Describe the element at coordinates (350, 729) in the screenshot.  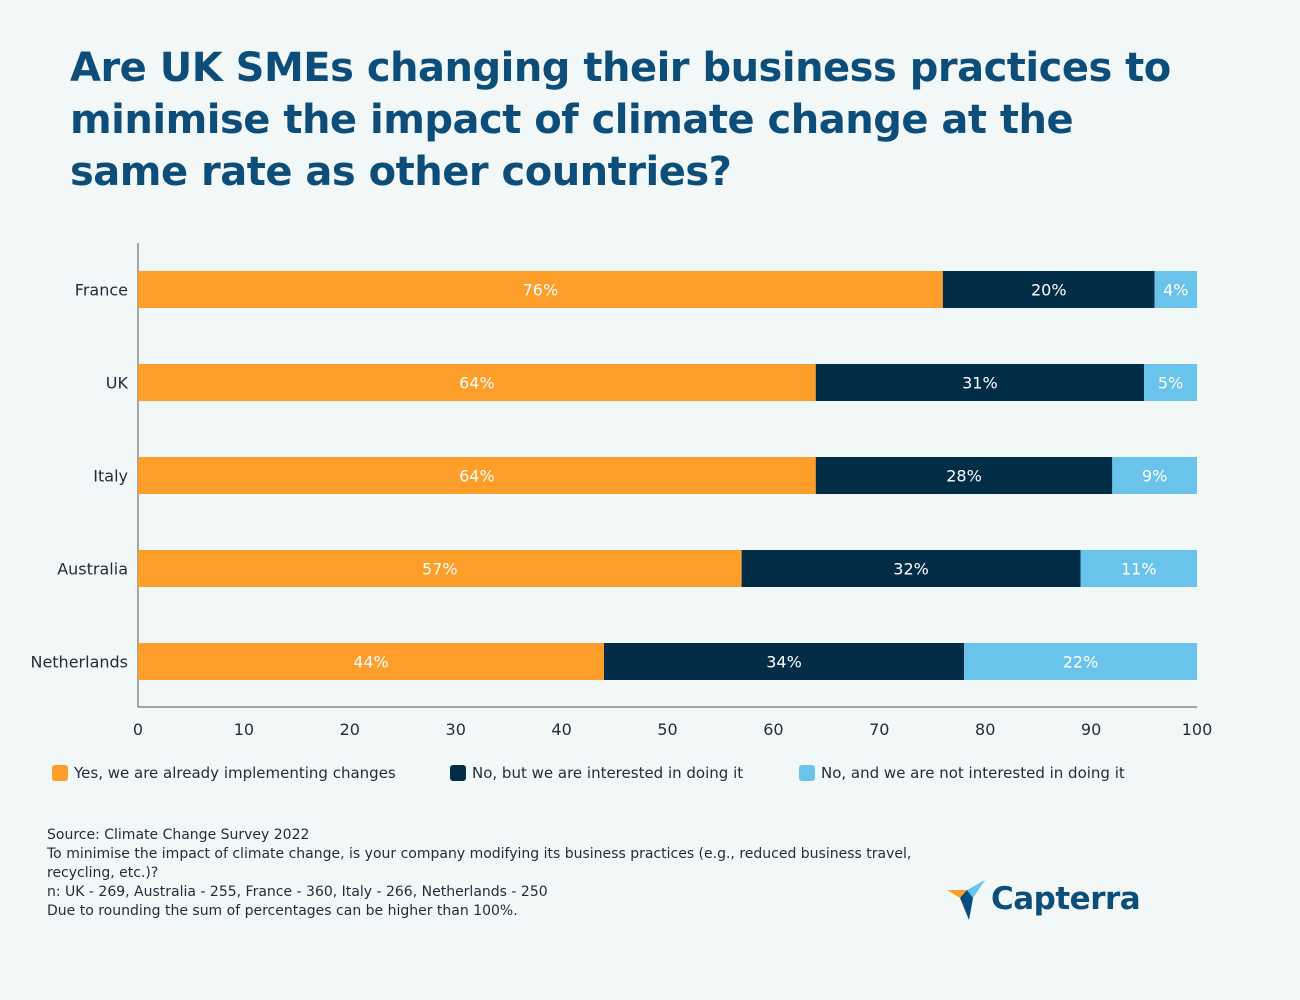
I see `x-tick-label: 20` at that location.